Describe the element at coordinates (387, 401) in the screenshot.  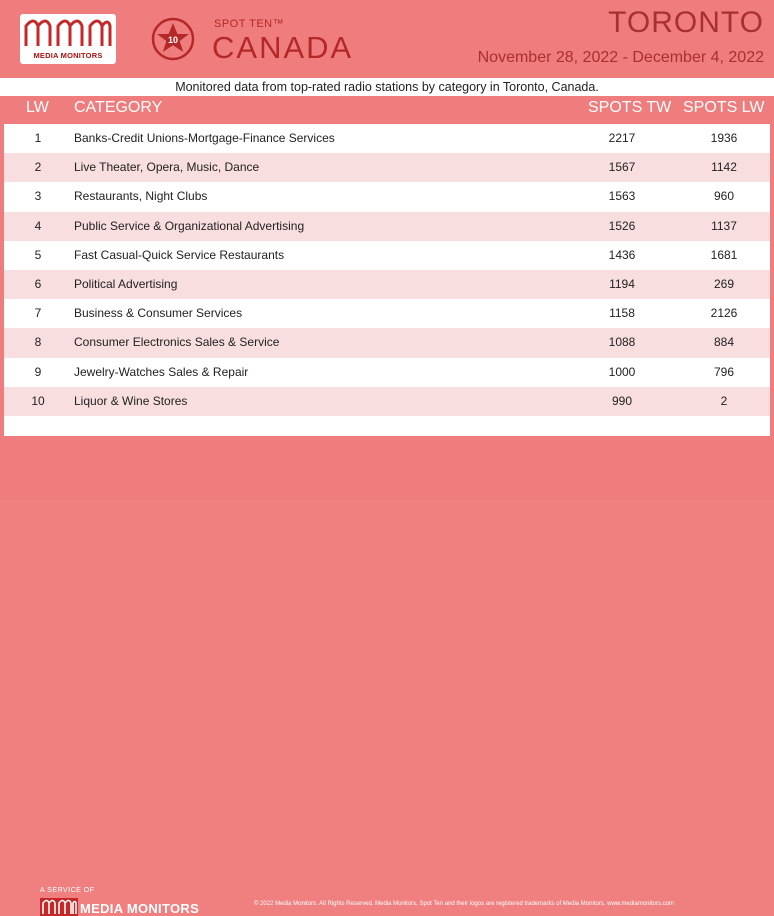
I see `table-row: 10 Liquor & Wine Stores 990 2` at that location.